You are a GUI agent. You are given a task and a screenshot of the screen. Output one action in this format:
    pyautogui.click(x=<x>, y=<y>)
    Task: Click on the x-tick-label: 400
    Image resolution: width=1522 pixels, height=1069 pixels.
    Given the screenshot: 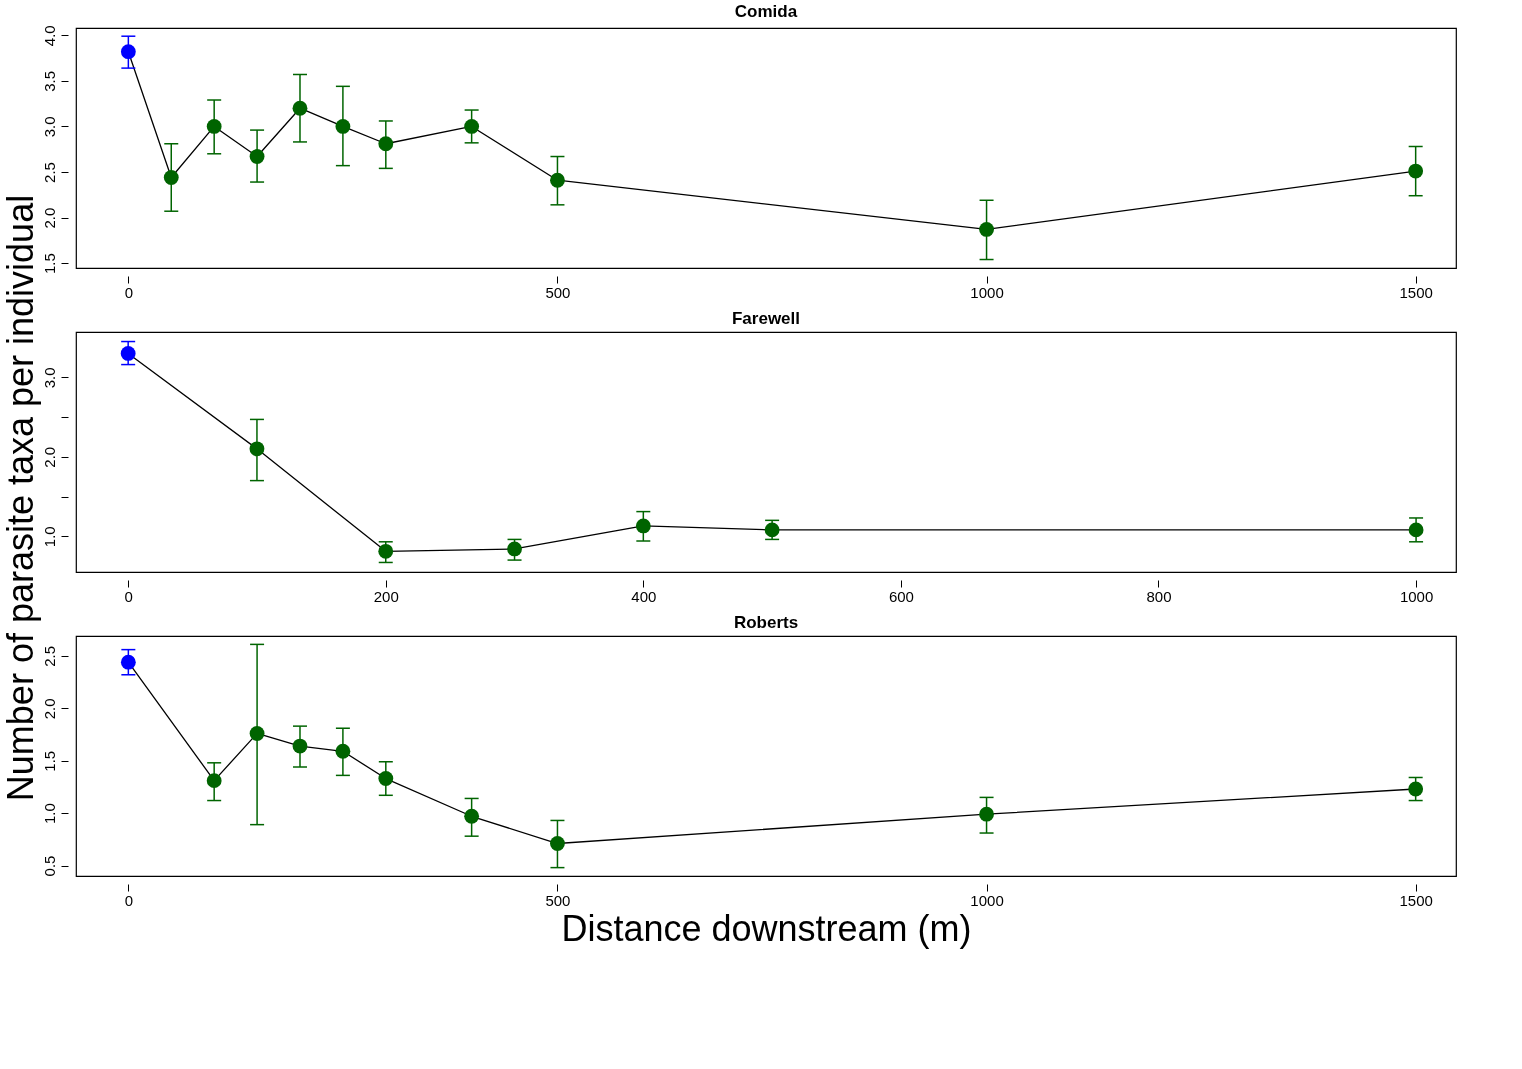 What is the action you would take?
    pyautogui.click(x=644, y=596)
    